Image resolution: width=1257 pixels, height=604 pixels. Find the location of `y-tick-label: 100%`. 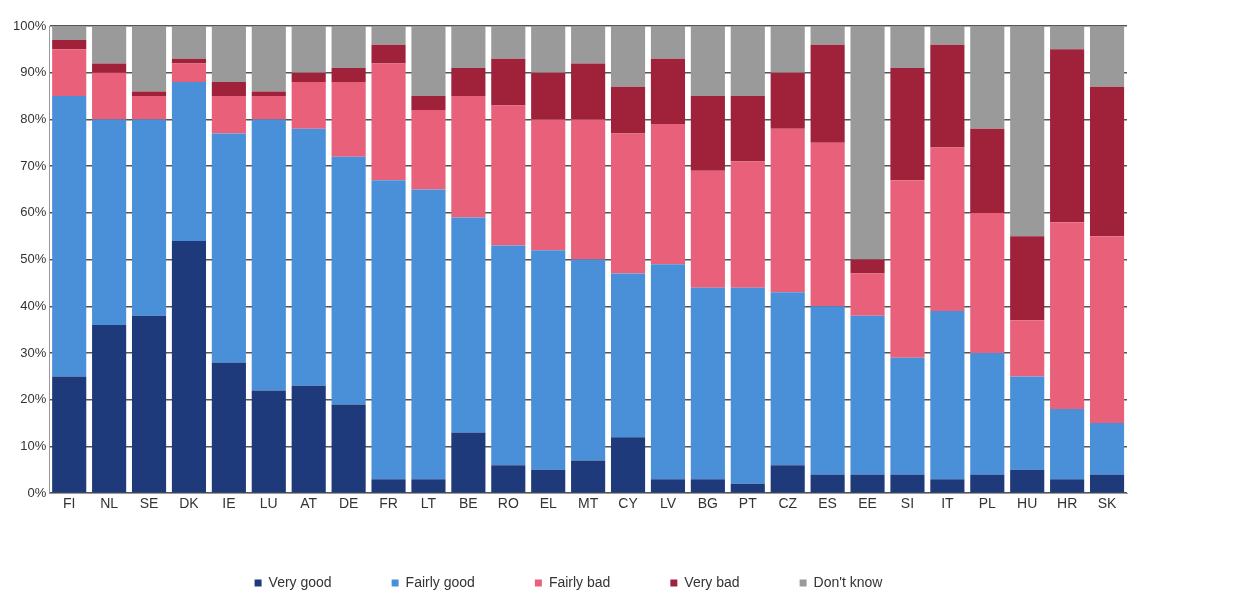

y-tick-label: 100% is located at coordinates (30, 25).